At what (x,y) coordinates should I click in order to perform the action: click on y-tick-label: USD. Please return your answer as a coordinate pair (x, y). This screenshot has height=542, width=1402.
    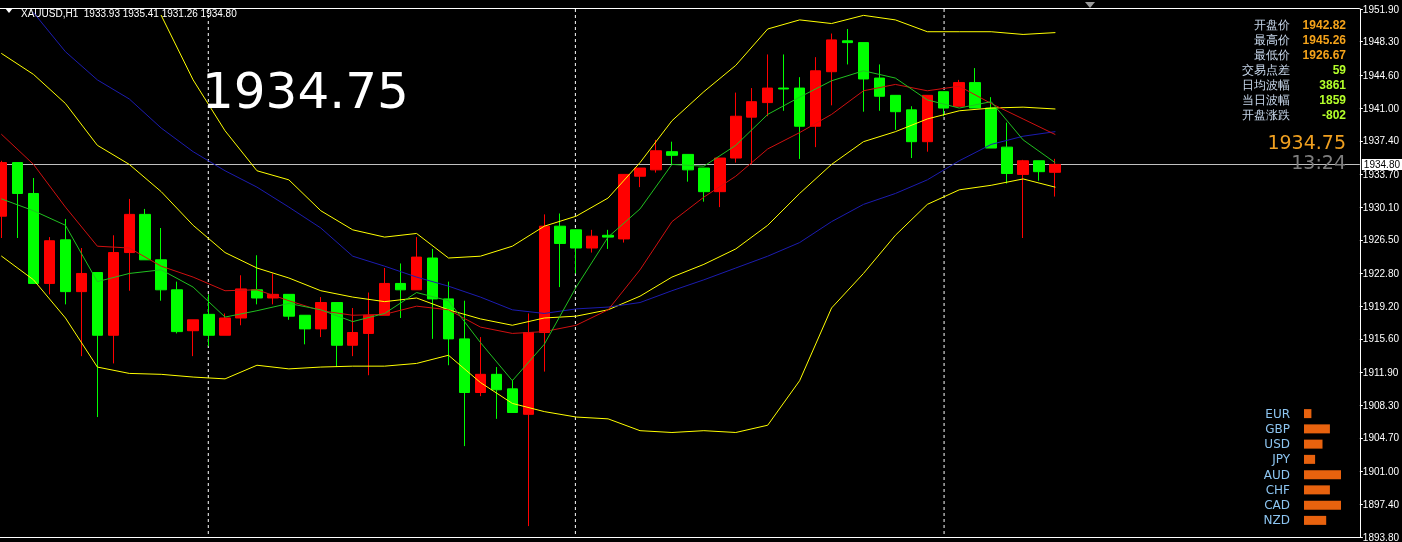
    Looking at the image, I should click on (1277, 444).